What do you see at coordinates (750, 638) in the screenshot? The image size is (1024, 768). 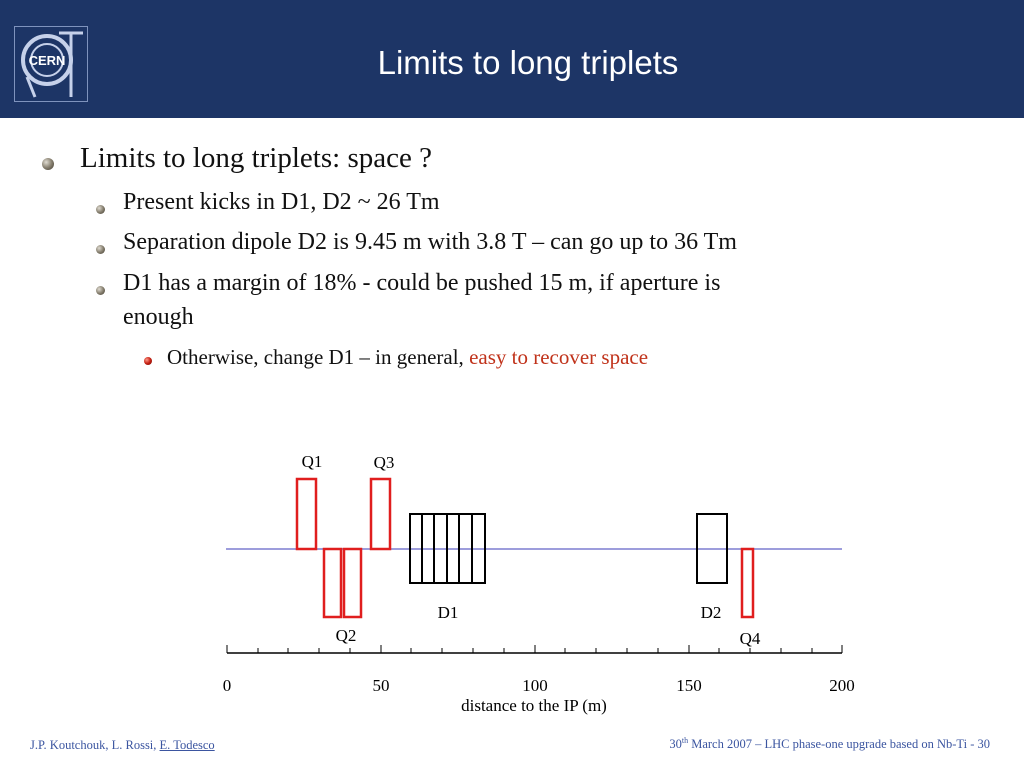 I see `q4-label: Q4` at bounding box center [750, 638].